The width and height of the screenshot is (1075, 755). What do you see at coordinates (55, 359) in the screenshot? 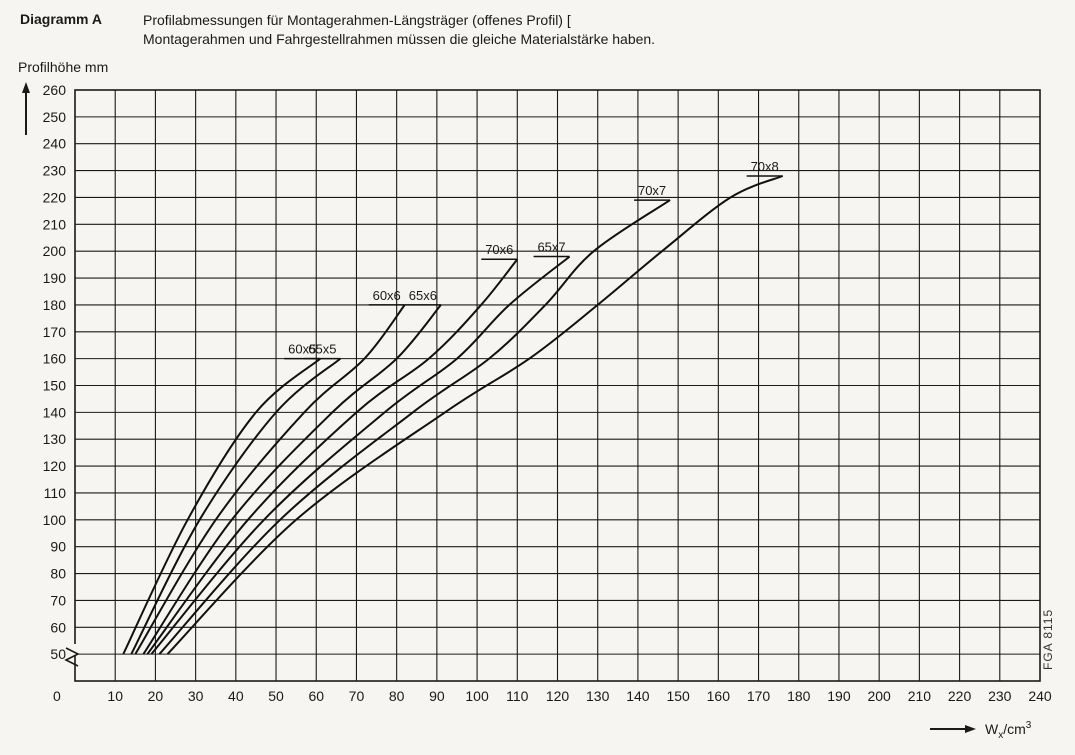
I see `y-tick-label: 160` at bounding box center [55, 359].